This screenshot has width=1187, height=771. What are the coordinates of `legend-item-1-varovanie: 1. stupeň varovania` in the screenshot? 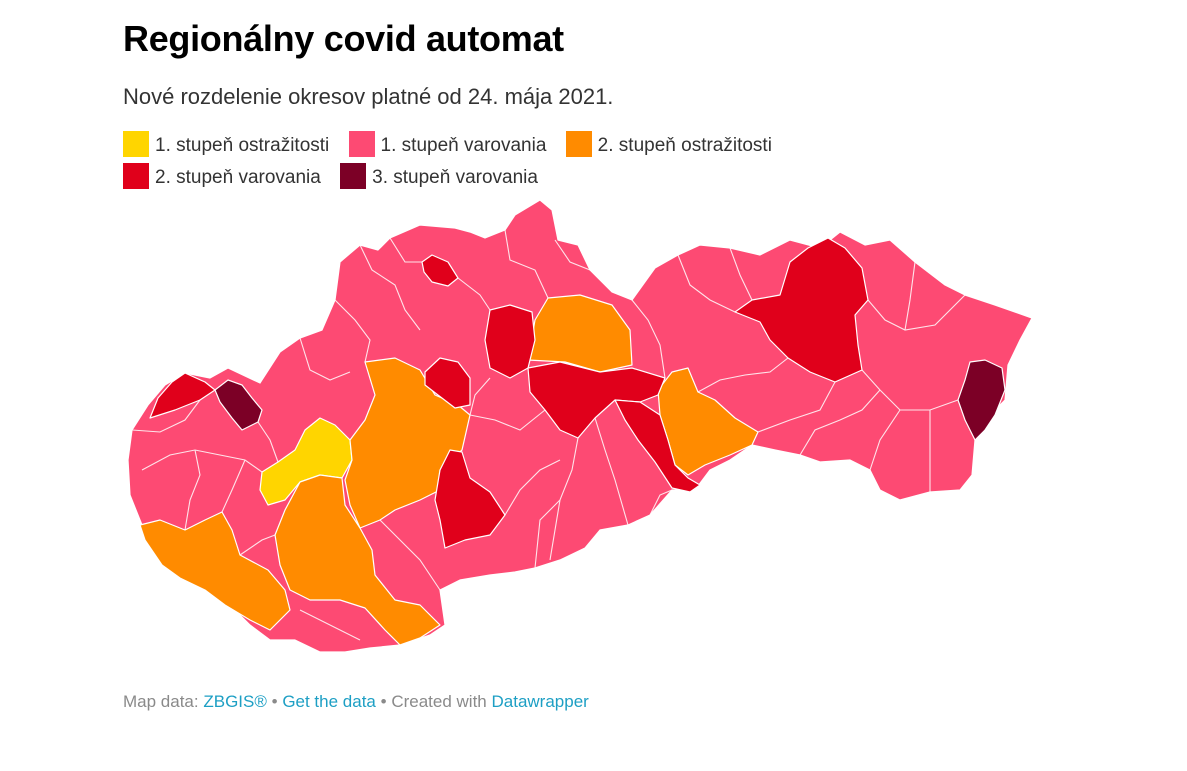 It's located at (447, 146).